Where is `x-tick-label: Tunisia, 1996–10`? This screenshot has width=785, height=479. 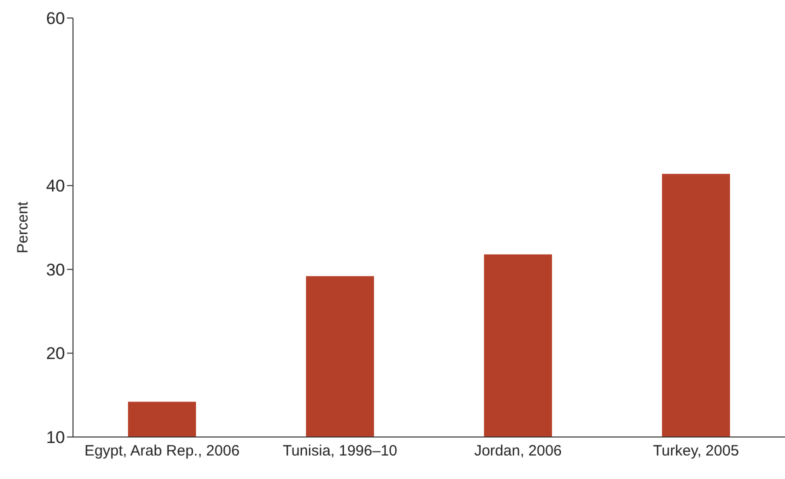
x-tick-label: Tunisia, 1996–10 is located at coordinates (340, 451).